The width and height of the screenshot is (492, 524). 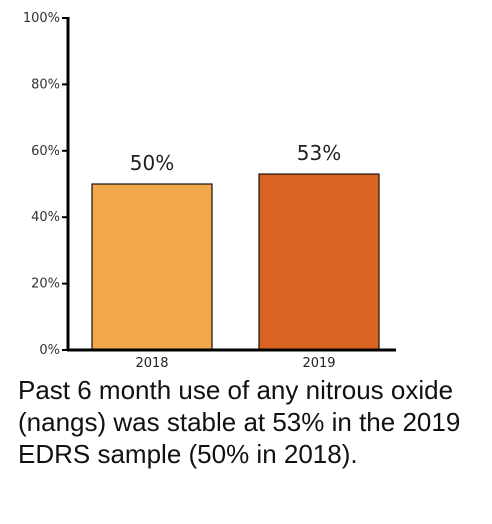 What do you see at coordinates (49, 350) in the screenshot?
I see `y-tick-label: 0%` at bounding box center [49, 350].